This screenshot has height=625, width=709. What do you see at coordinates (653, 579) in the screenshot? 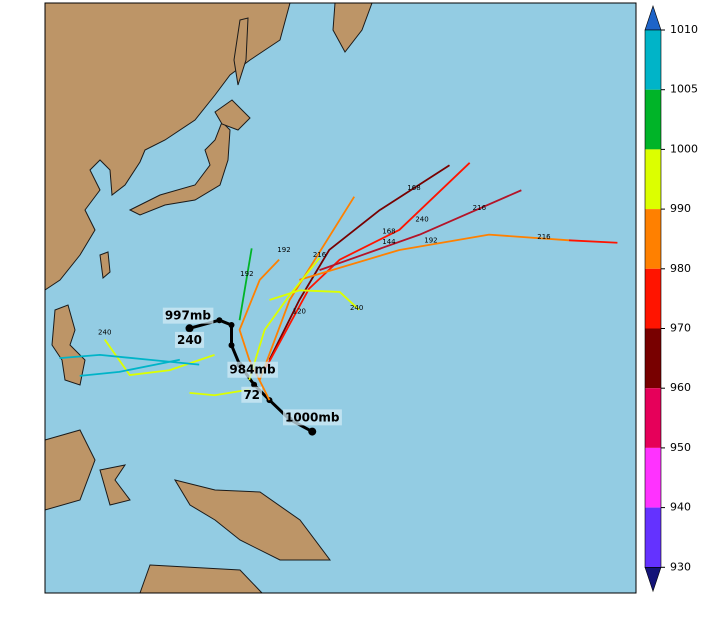
I see `colorbar-under` at bounding box center [653, 579].